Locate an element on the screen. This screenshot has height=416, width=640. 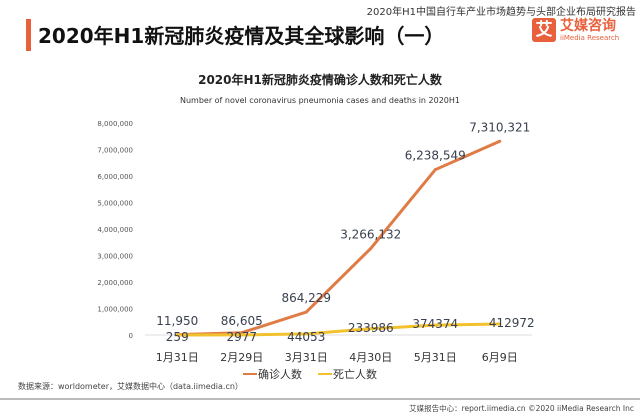
y-tick-label: 2,000,000 is located at coordinates (115, 283).